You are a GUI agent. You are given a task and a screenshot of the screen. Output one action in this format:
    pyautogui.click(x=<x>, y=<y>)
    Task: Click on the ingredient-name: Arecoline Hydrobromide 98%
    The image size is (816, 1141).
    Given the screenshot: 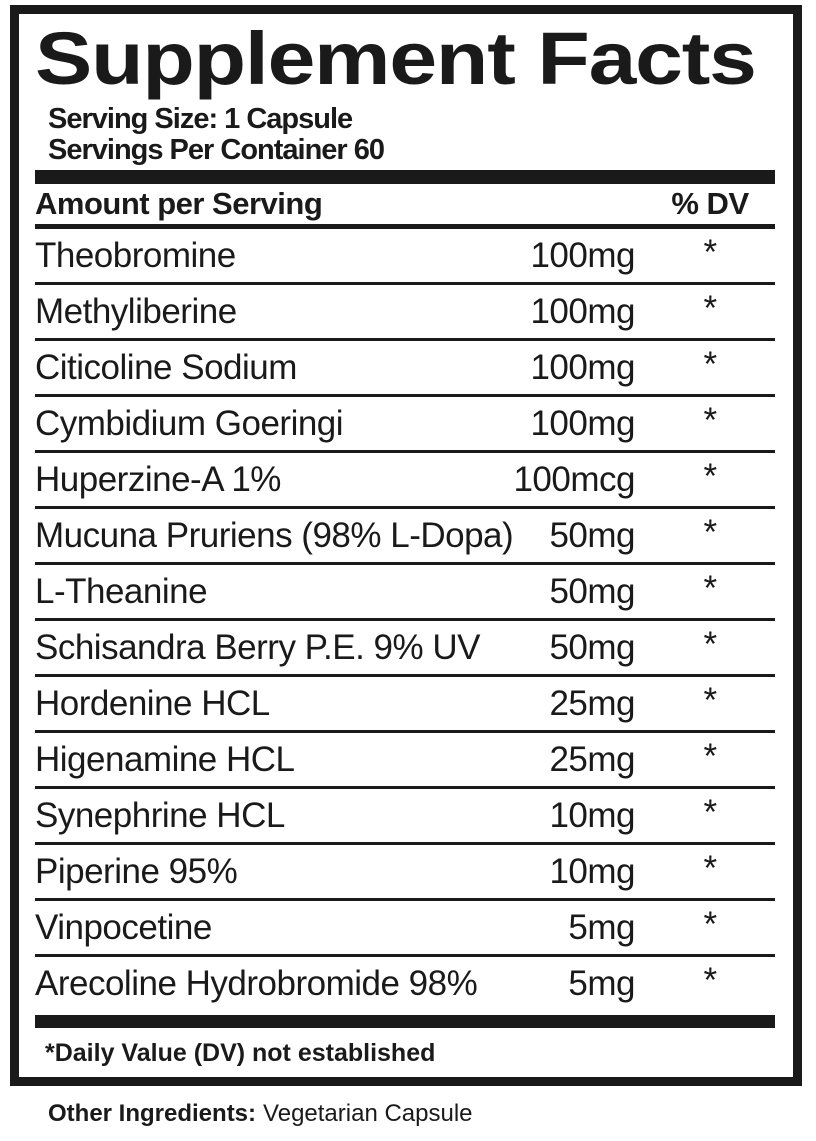 What is the action you would take?
    pyautogui.click(x=256, y=983)
    